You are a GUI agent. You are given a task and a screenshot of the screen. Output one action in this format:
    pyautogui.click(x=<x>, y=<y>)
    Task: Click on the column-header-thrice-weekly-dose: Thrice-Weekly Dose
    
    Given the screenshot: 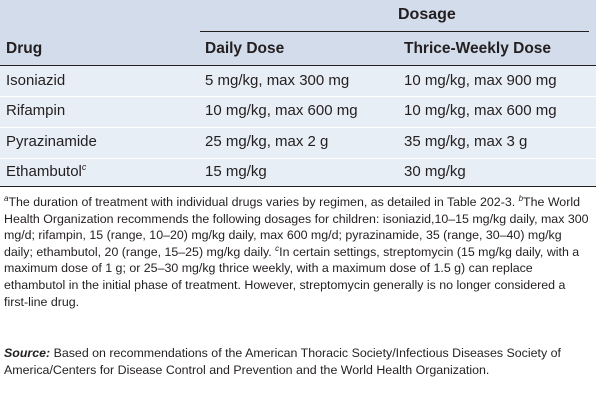 What is the action you would take?
    pyautogui.click(x=478, y=48)
    